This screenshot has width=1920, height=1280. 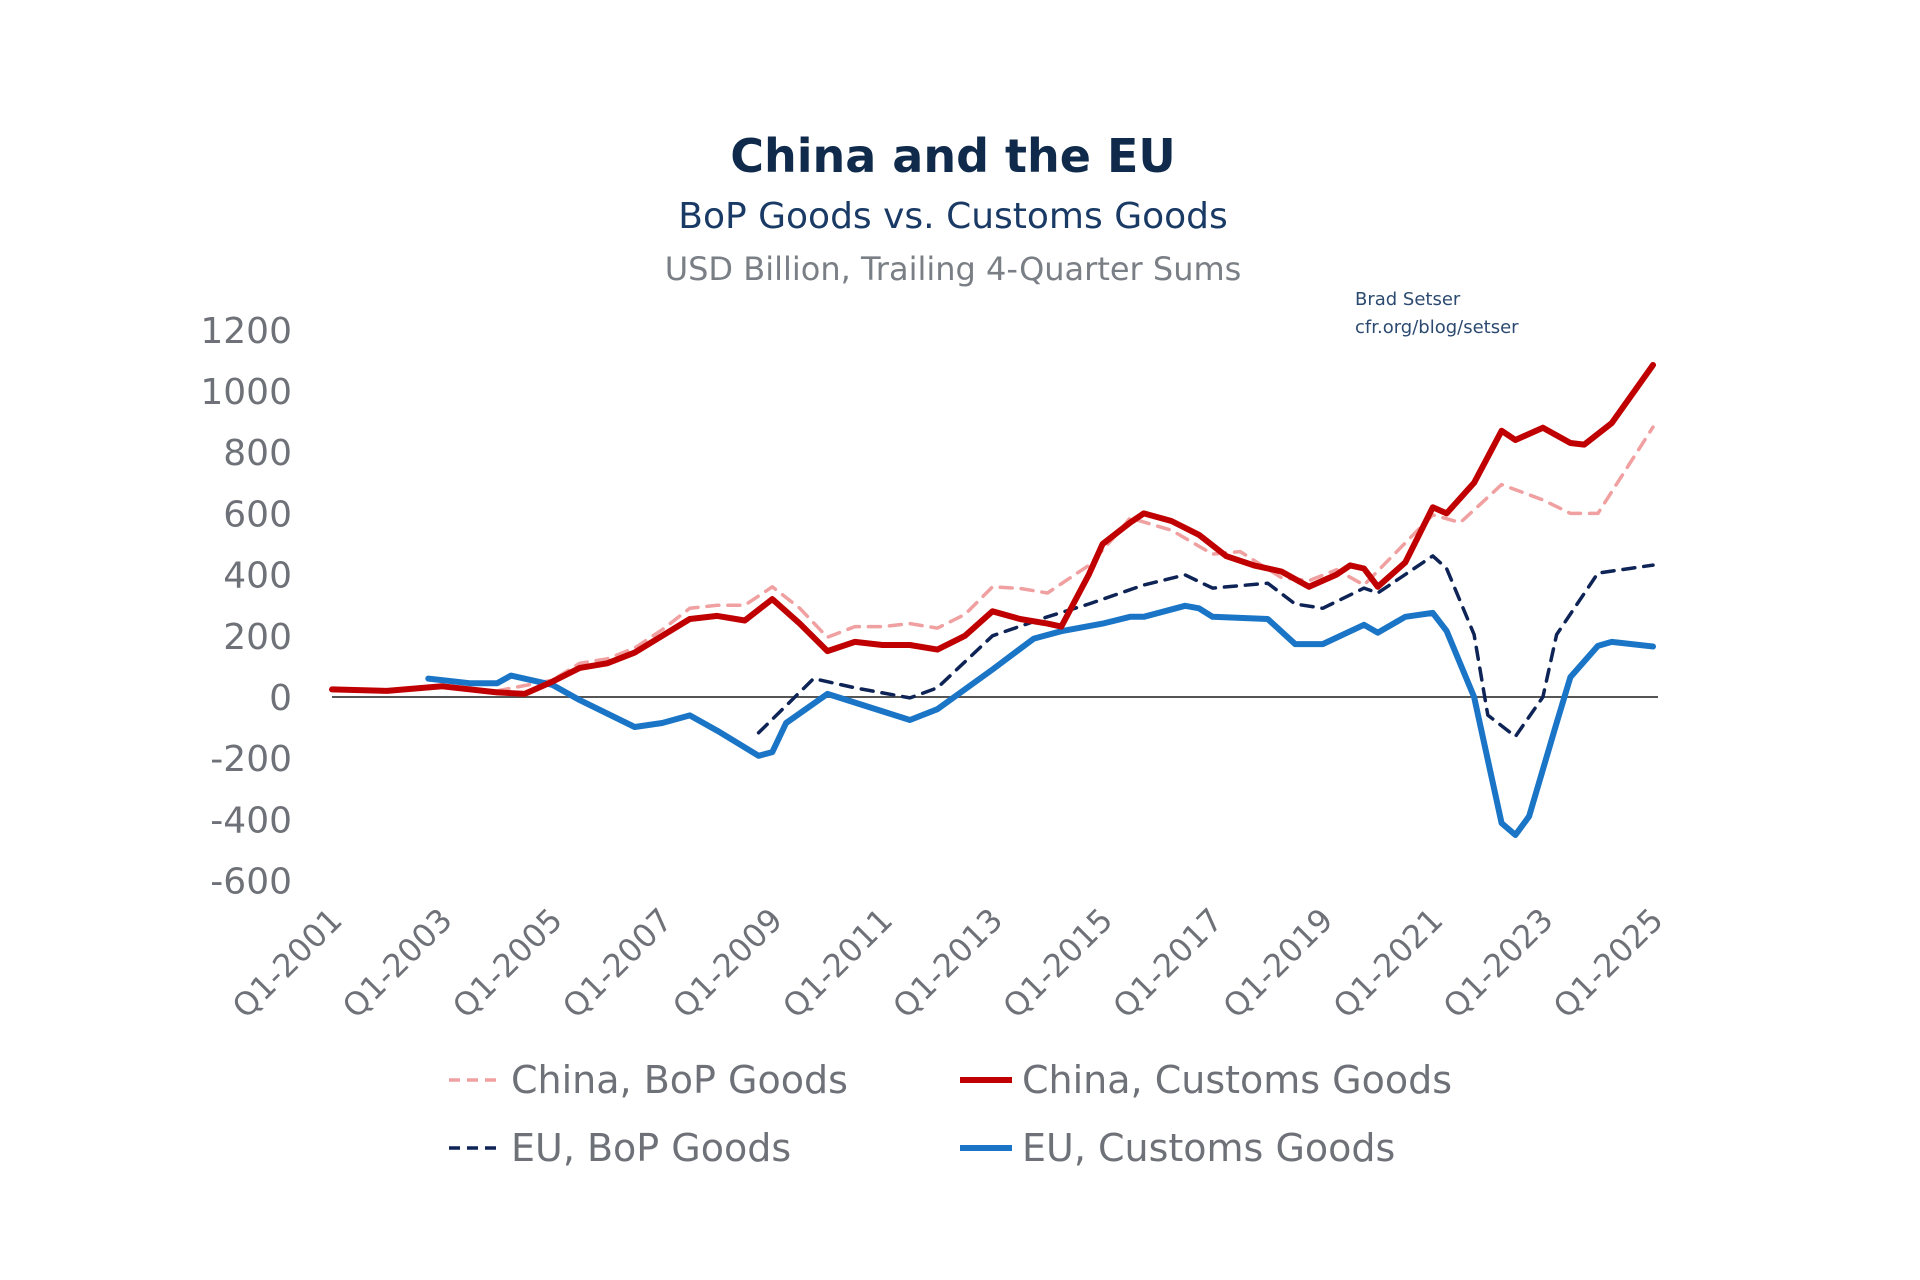 What do you see at coordinates (251, 759) in the screenshot?
I see `y-tick-label: -200` at bounding box center [251, 759].